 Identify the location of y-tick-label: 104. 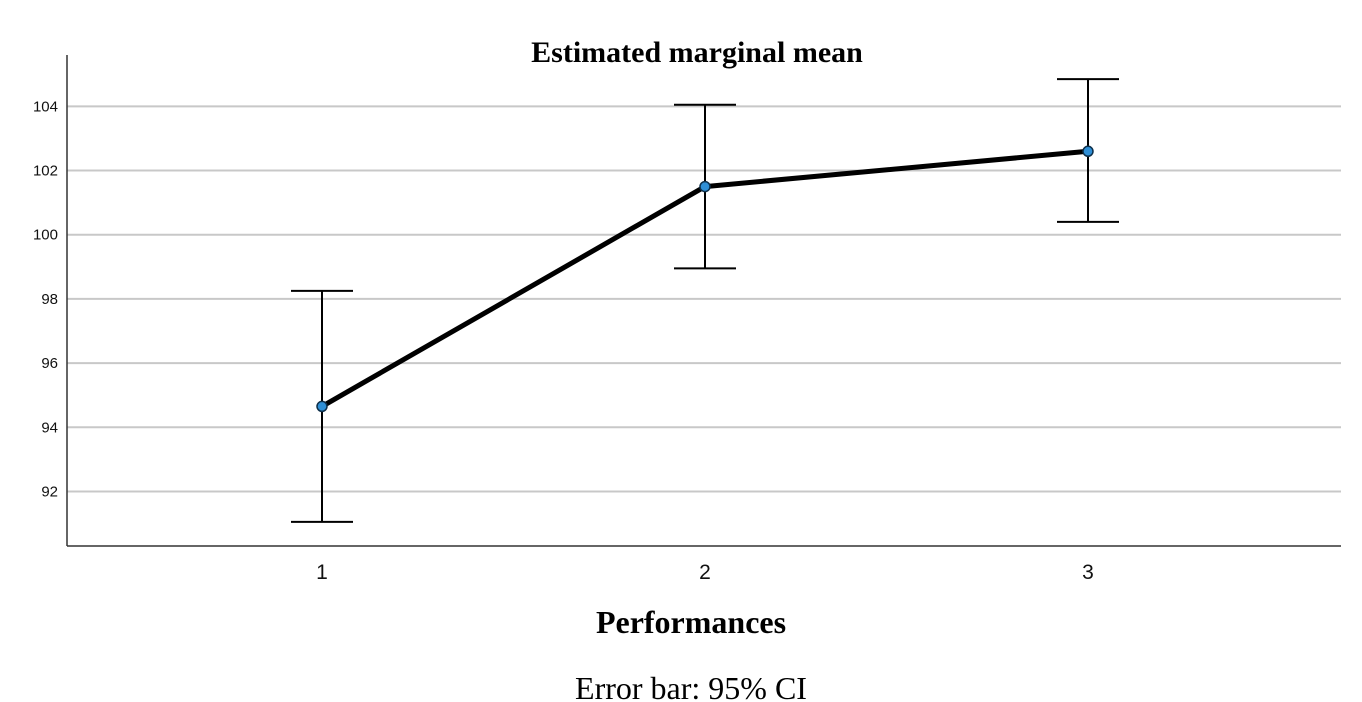
(45, 106).